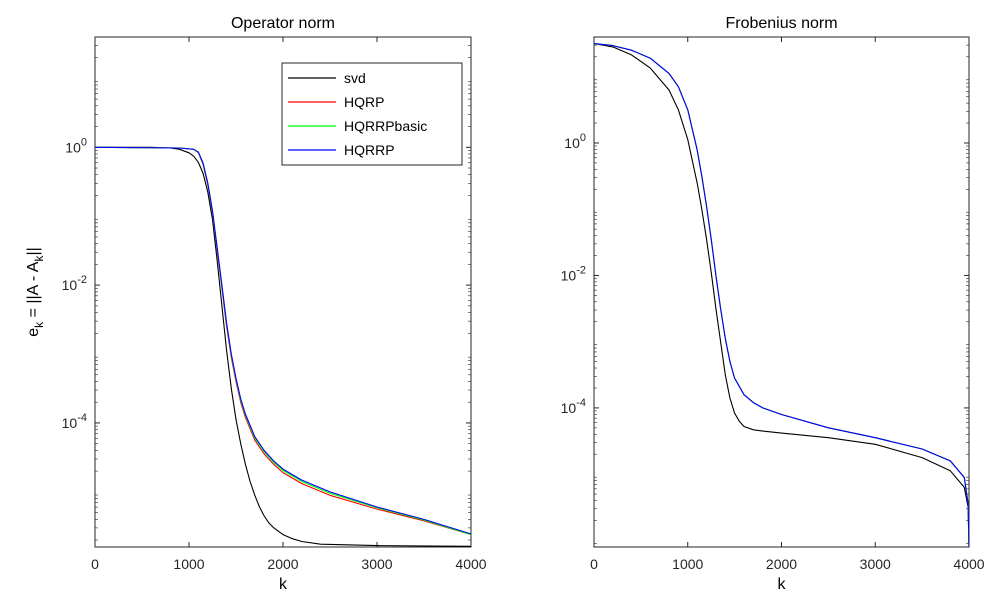 This screenshot has width=992, height=607. What do you see at coordinates (283, 23) in the screenshot?
I see `chart-title: Operator norm` at bounding box center [283, 23].